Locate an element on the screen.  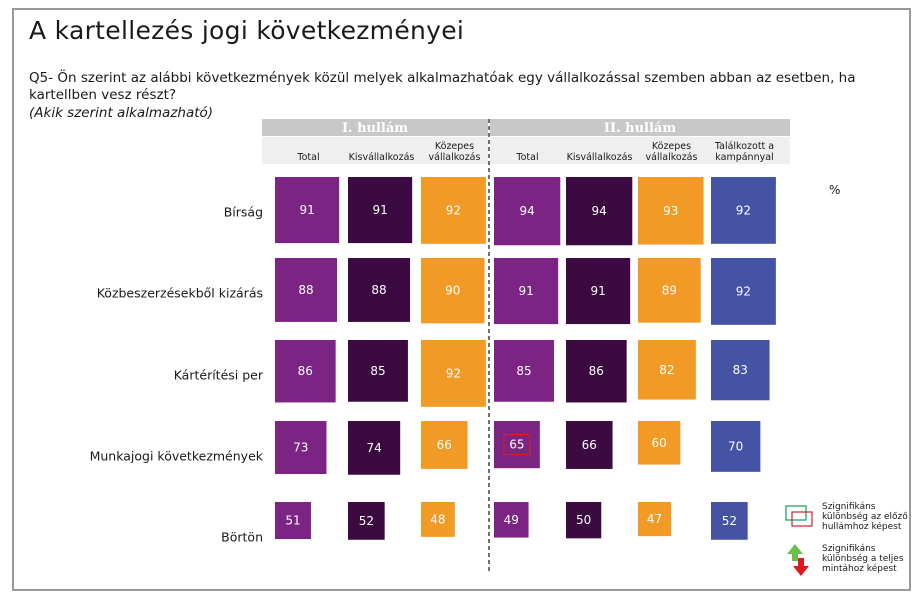
value-label: 65 is located at coordinates (516, 445).